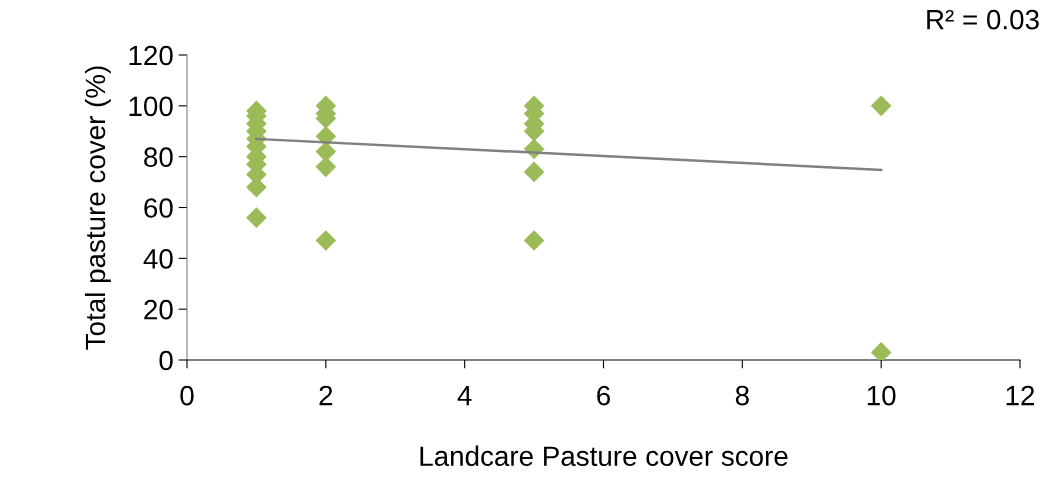 The width and height of the screenshot is (1049, 481). Describe the element at coordinates (97, 208) in the screenshot. I see `y-axis-title: Total pasture cover (%)` at that location.